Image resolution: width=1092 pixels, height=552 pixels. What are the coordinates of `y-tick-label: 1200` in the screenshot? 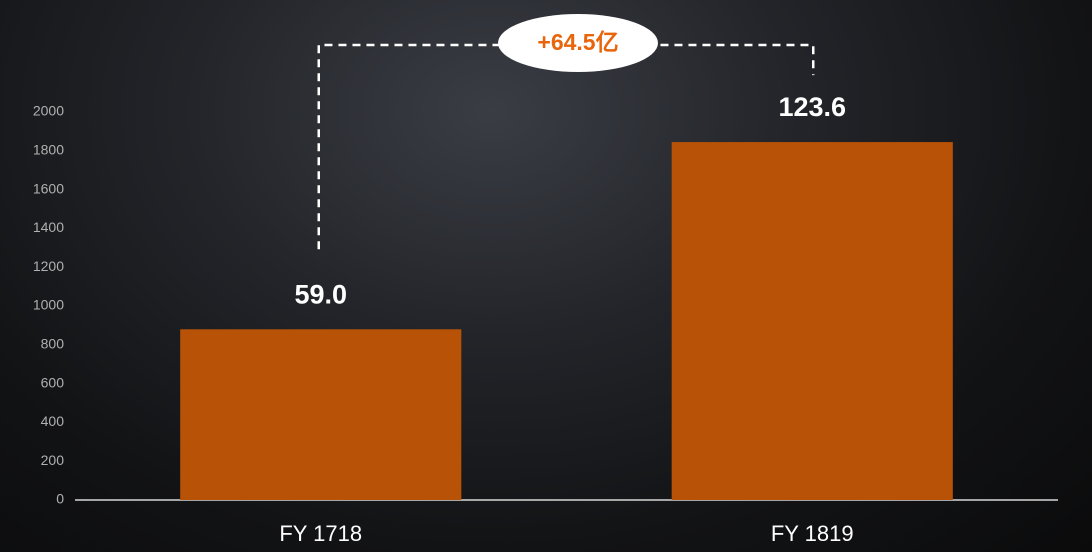 It's located at (48, 266).